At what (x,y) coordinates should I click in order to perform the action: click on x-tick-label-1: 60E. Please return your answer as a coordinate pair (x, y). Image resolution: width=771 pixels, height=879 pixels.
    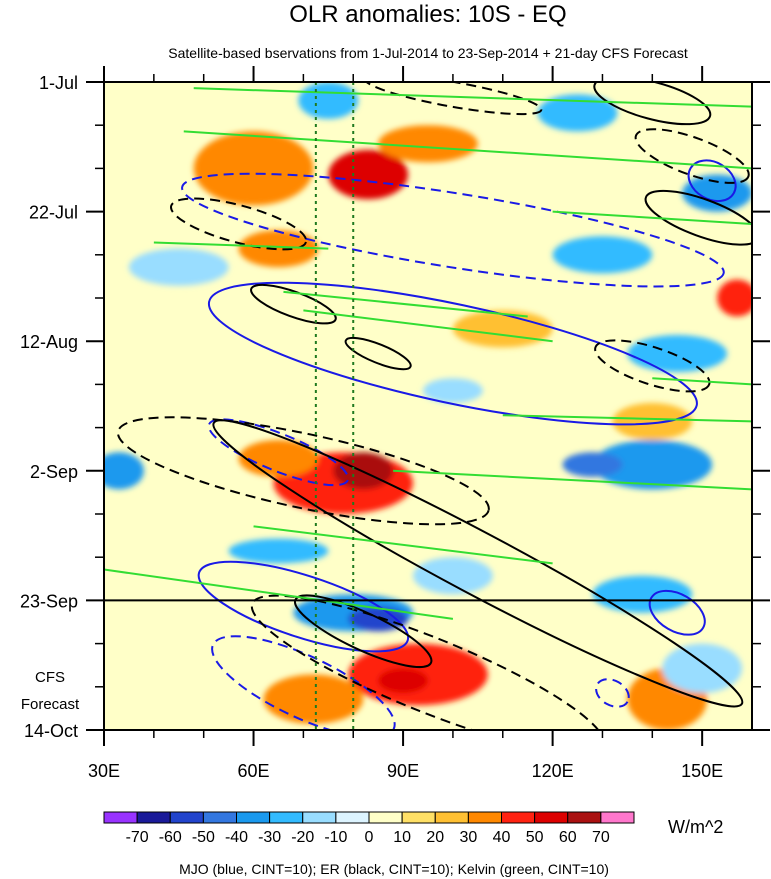
    Looking at the image, I should click on (254, 771).